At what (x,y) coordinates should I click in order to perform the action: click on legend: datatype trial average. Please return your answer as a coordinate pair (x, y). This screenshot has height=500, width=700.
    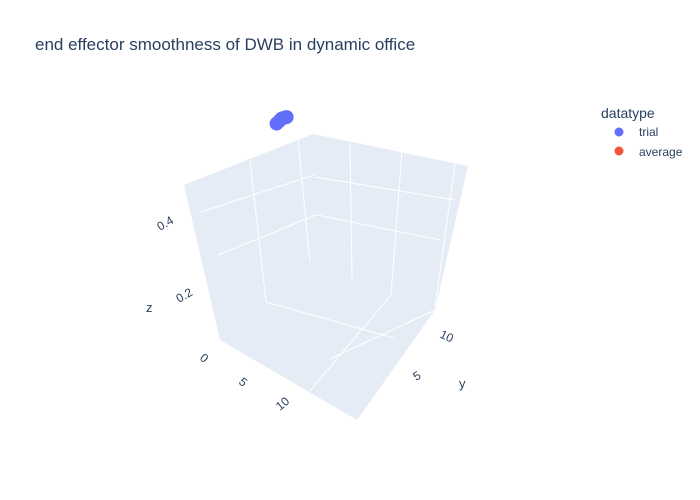
    Looking at the image, I should click on (642, 132).